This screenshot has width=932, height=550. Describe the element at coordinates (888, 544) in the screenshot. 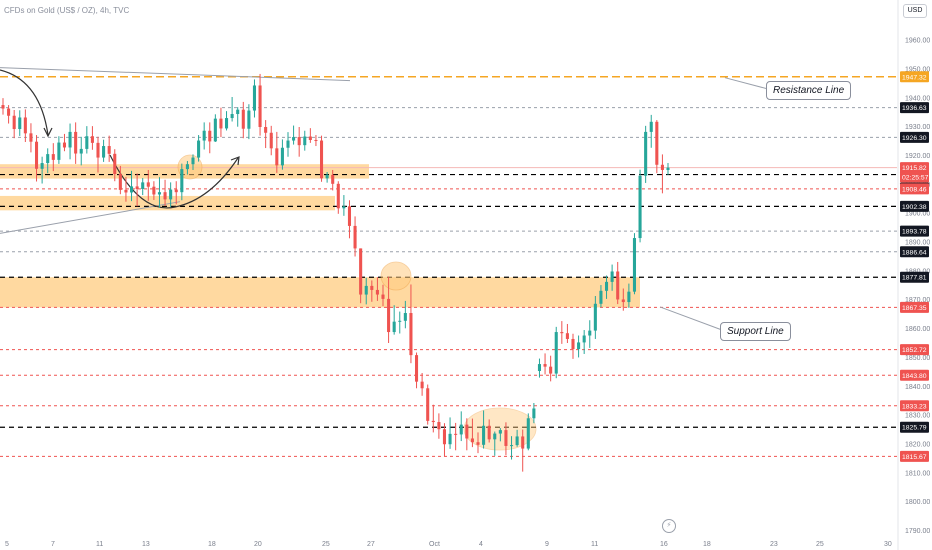

I see `x-tick-label: 30` at that location.